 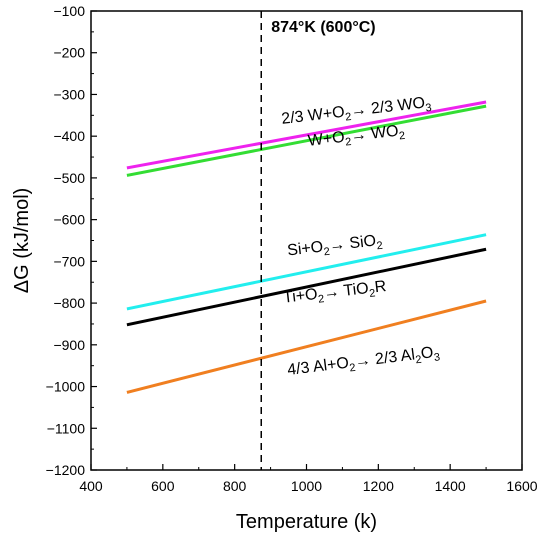 What do you see at coordinates (356, 137) in the screenshot?
I see `annotation-wo2: W+O2→ WO2` at bounding box center [356, 137].